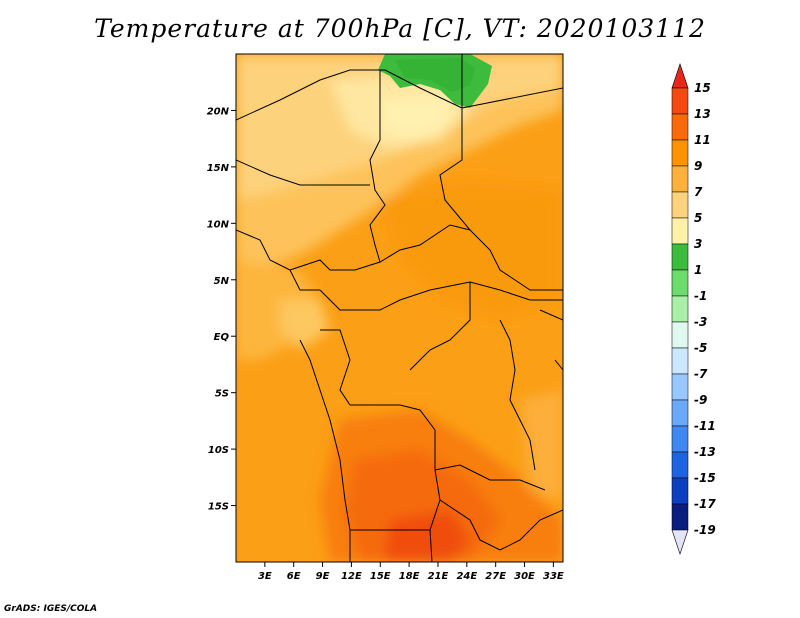  Describe the element at coordinates (51, 609) in the screenshot. I see `credit-label: GrADS: IGES/COLA` at that location.